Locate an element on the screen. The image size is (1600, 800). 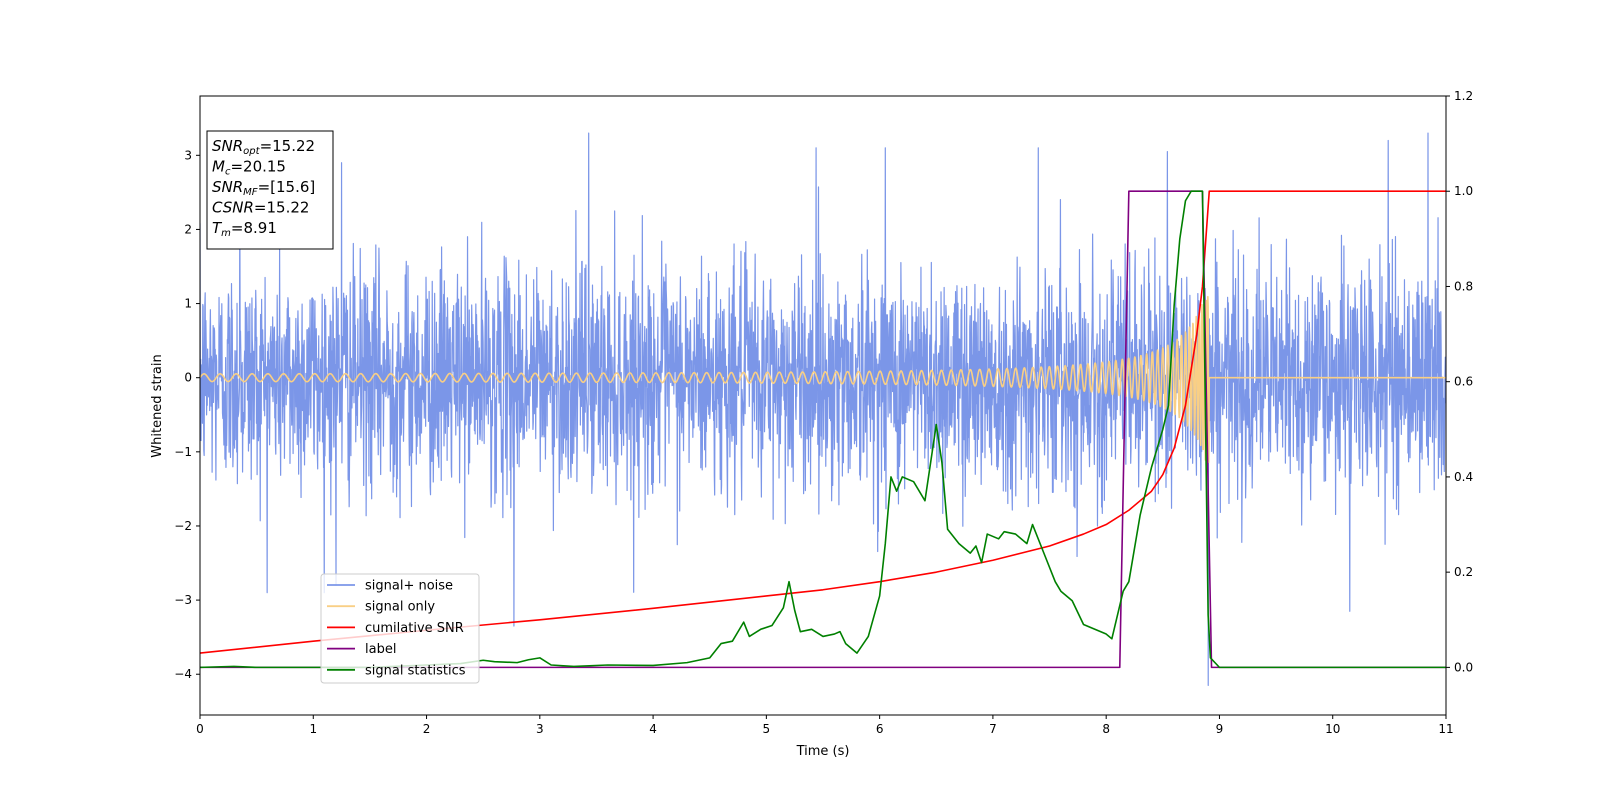
annotation-frame is located at coordinates (270, 190).